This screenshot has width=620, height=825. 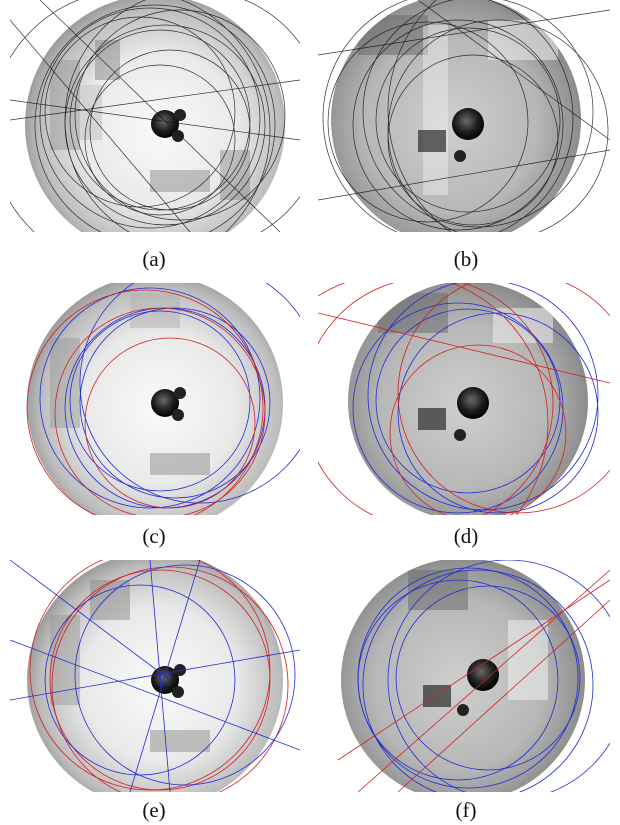 What do you see at coordinates (163, 399) in the screenshot?
I see `fisheye-image-c` at bounding box center [163, 399].